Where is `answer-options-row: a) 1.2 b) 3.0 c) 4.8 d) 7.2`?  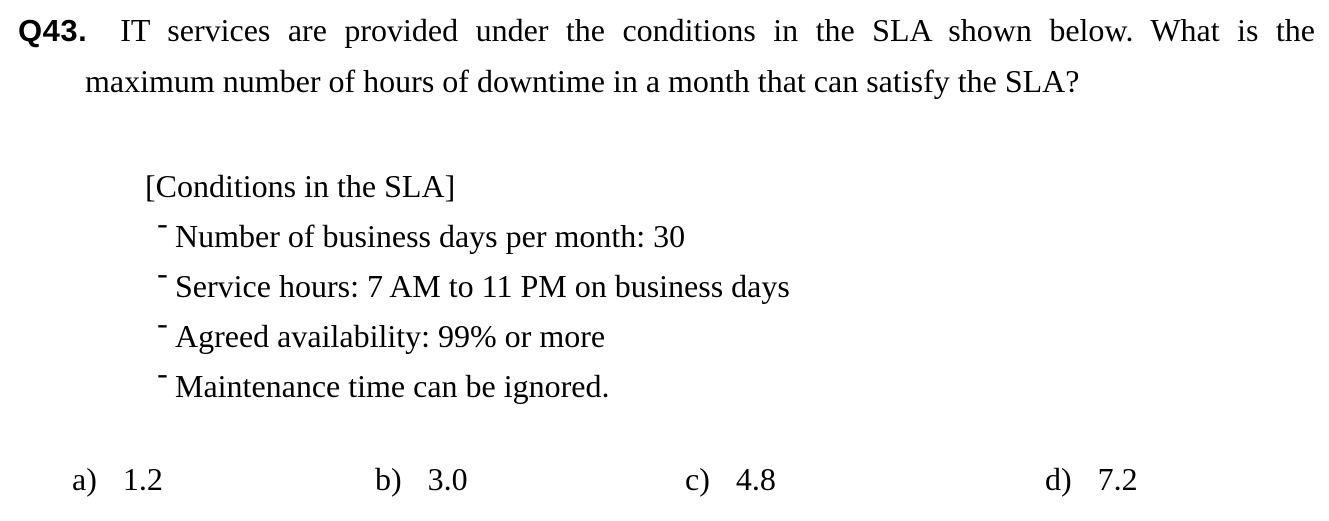
answer-options-row: a) 1.2 b) 3.0 c) 4.8 d) 7.2 is located at coordinates (666, 479).